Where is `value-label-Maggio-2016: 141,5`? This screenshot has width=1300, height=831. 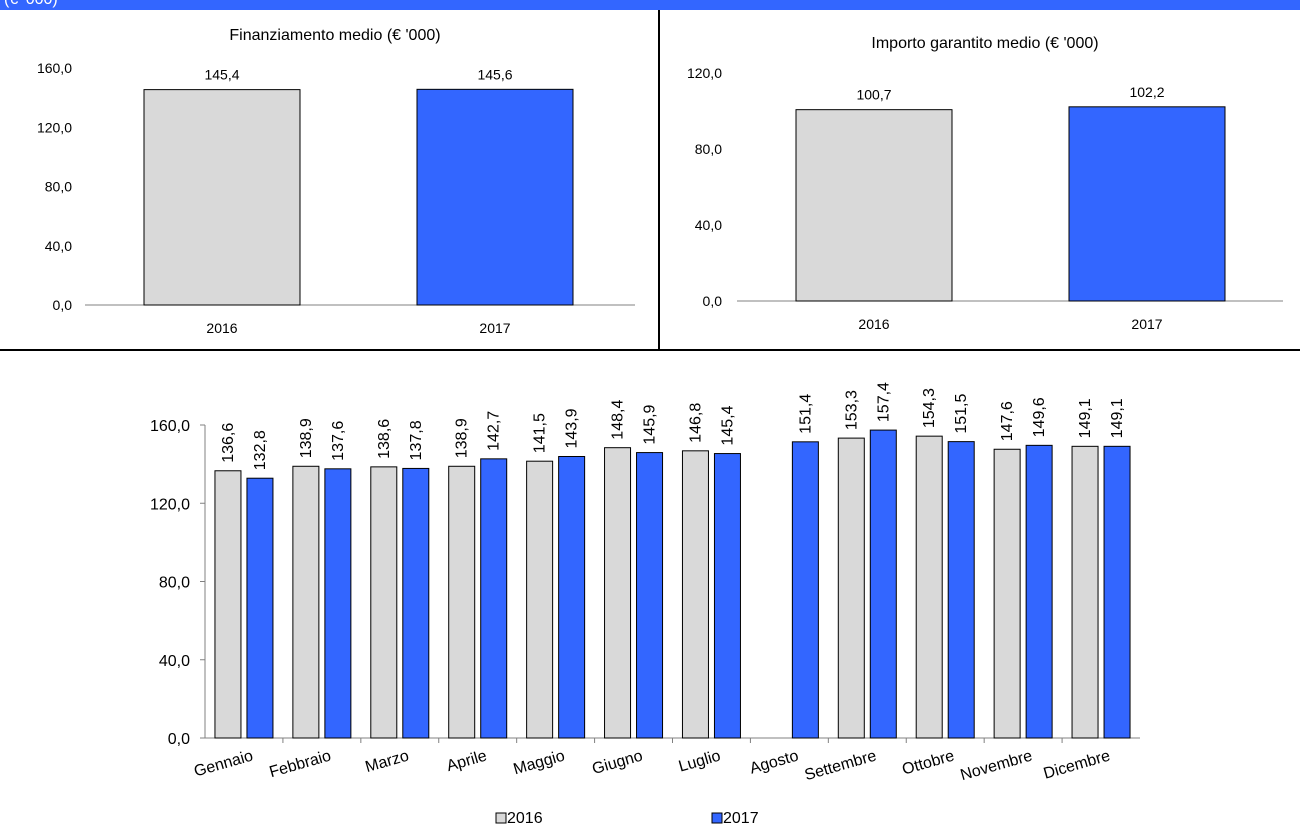
value-label-Maggio-2016: 141,5 is located at coordinates (540, 433).